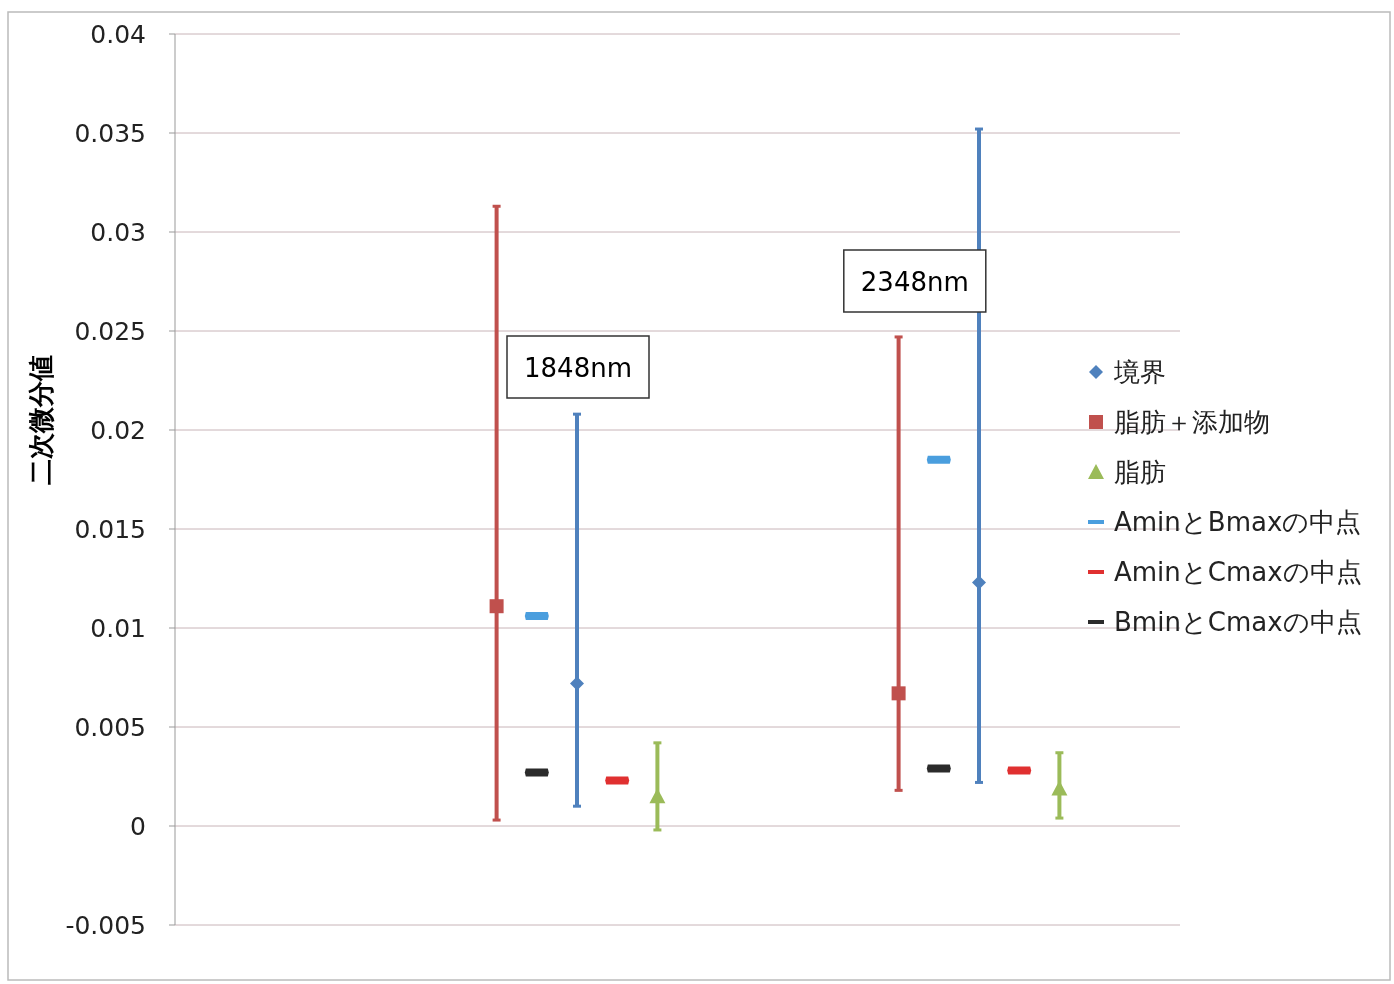 This screenshot has width=1394, height=984. Describe the element at coordinates (110, 727) in the screenshot. I see `y-tick-label: 0.005` at that location.